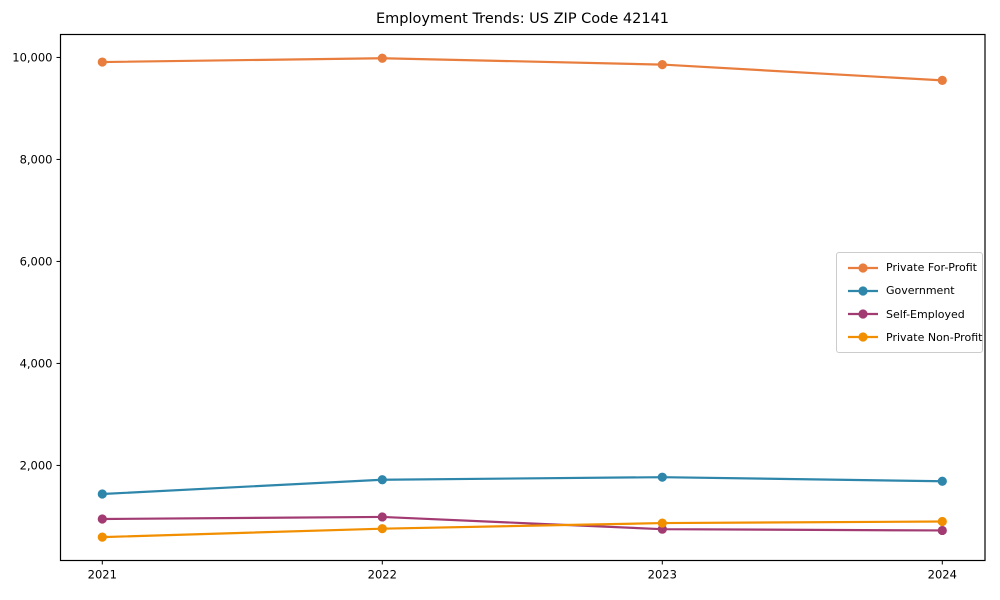 The height and width of the screenshot is (600, 1000). Describe the element at coordinates (925, 314) in the screenshot. I see `legend-label: Self-Employed` at that location.